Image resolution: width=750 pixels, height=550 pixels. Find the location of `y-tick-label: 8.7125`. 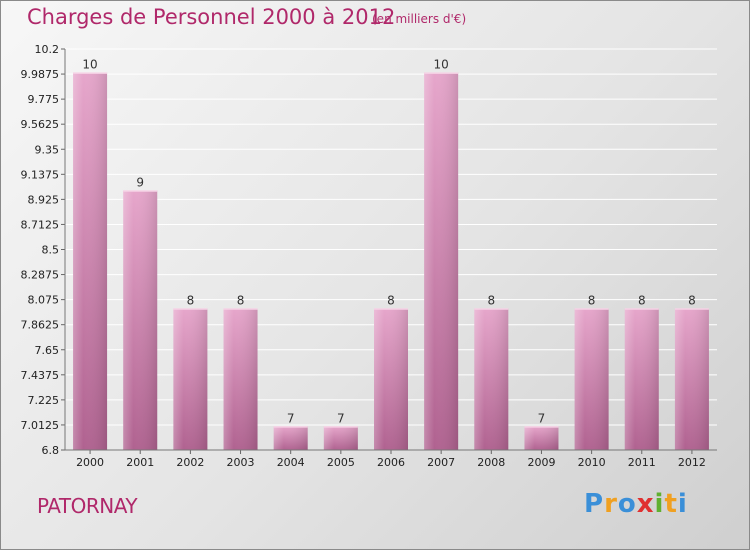

y-tick-label: 8.7125 is located at coordinates (40, 224).